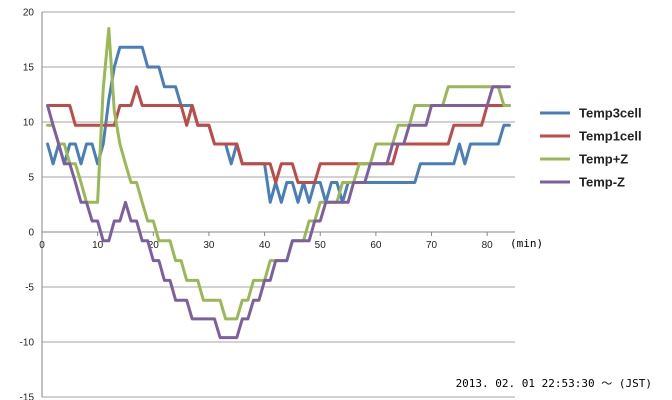 This screenshot has height=400, width=672. Describe the element at coordinates (31, 178) in the screenshot. I see `y-tick-label: 5` at that location.